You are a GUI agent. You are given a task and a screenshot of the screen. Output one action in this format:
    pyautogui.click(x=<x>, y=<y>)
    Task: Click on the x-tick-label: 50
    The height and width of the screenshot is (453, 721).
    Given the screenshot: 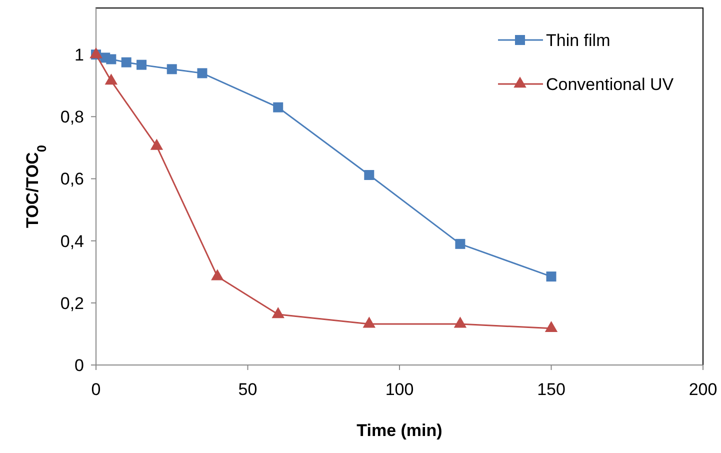 What is the action you would take?
    pyautogui.click(x=248, y=389)
    